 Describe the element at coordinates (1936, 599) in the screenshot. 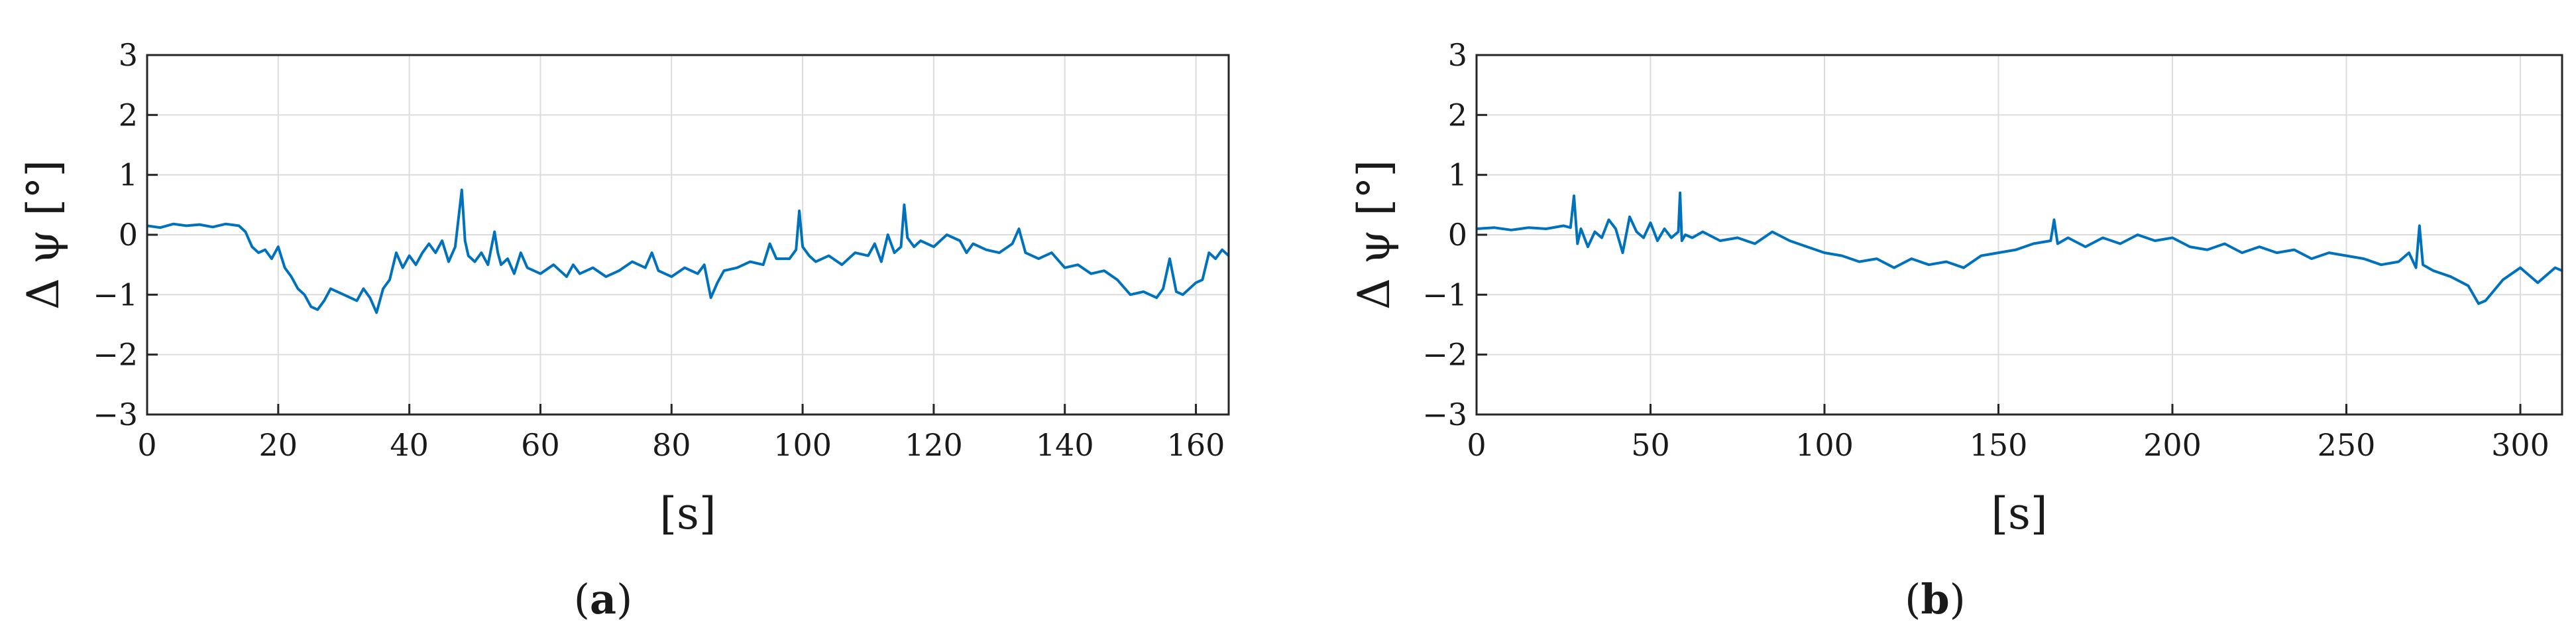

I see `caption-b: (b)` at that location.